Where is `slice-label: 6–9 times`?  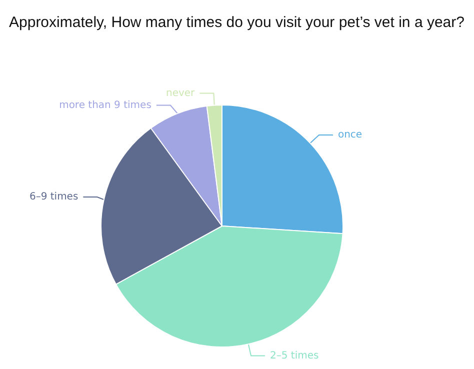 slice-label: 6–9 times is located at coordinates (53, 196).